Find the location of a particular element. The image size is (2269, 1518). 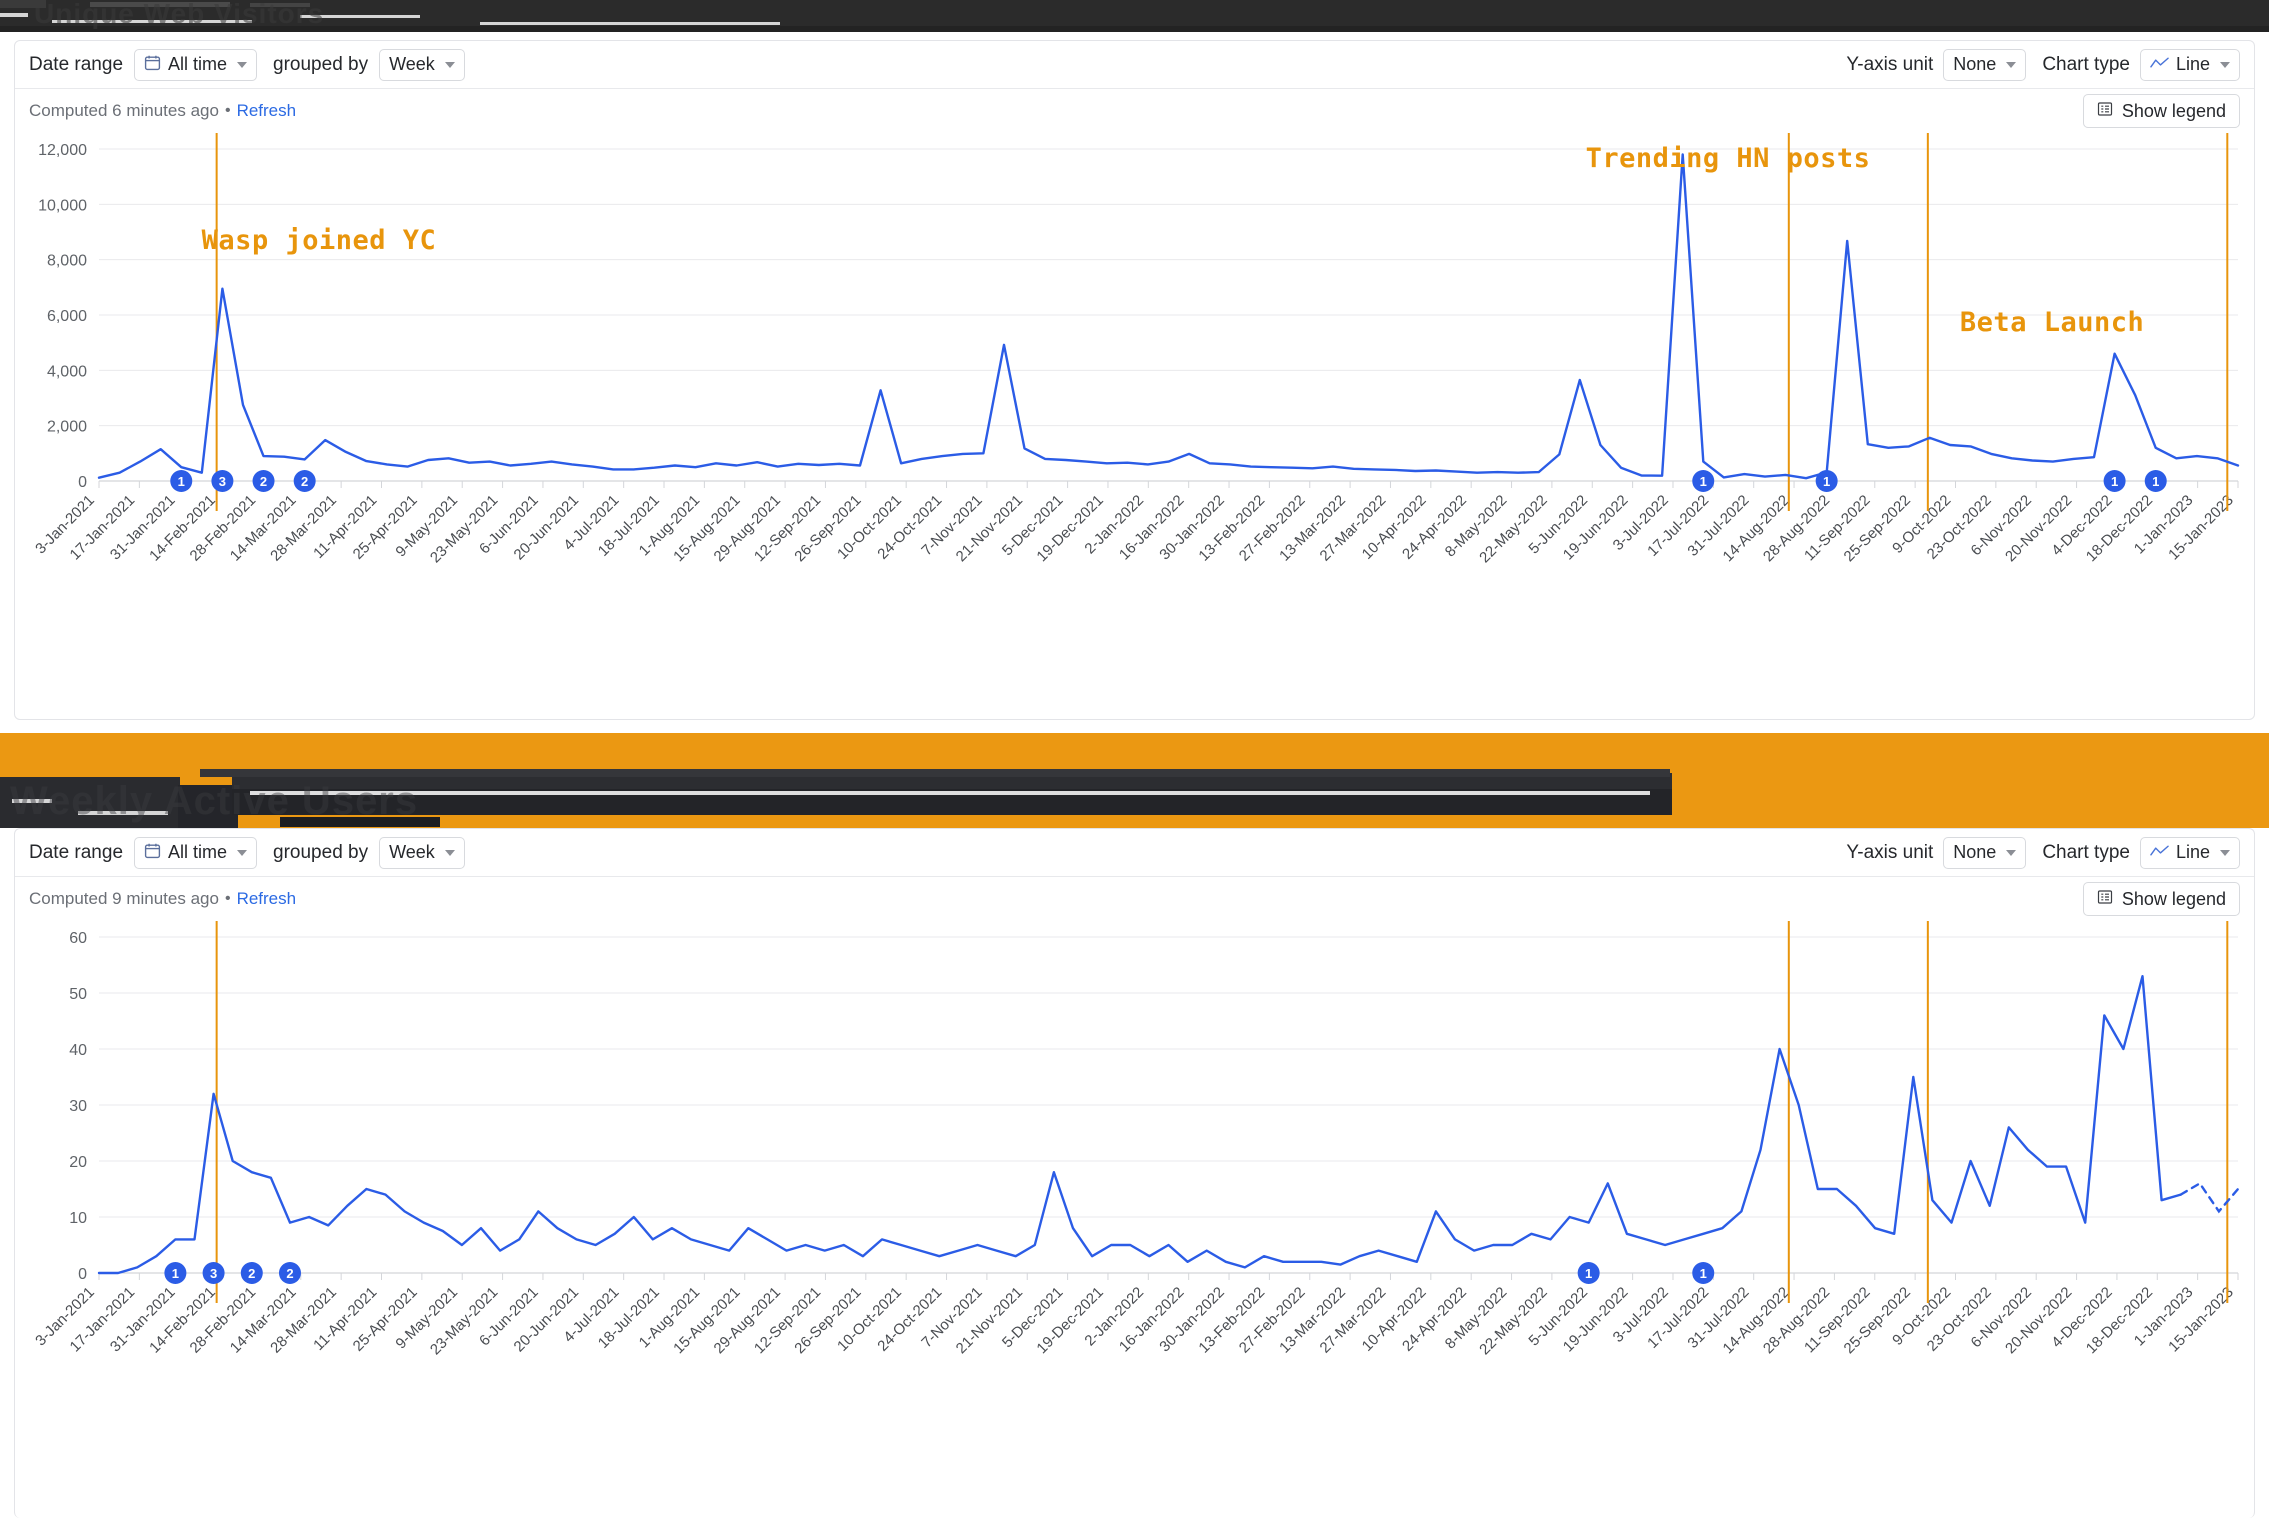

computed-timestamp: Computed 6 minutes ago is located at coordinates (124, 110).